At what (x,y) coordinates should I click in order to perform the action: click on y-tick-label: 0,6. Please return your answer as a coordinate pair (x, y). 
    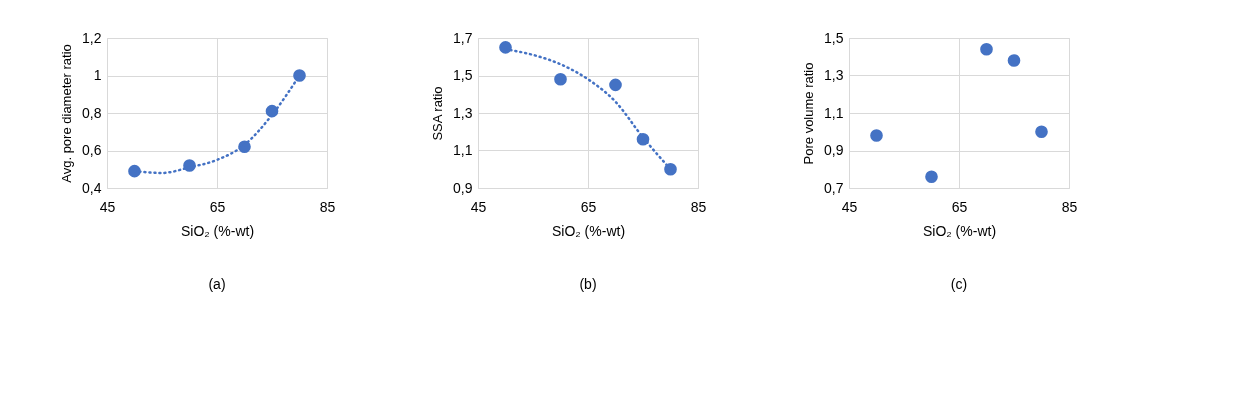
    Looking at the image, I should click on (92, 150).